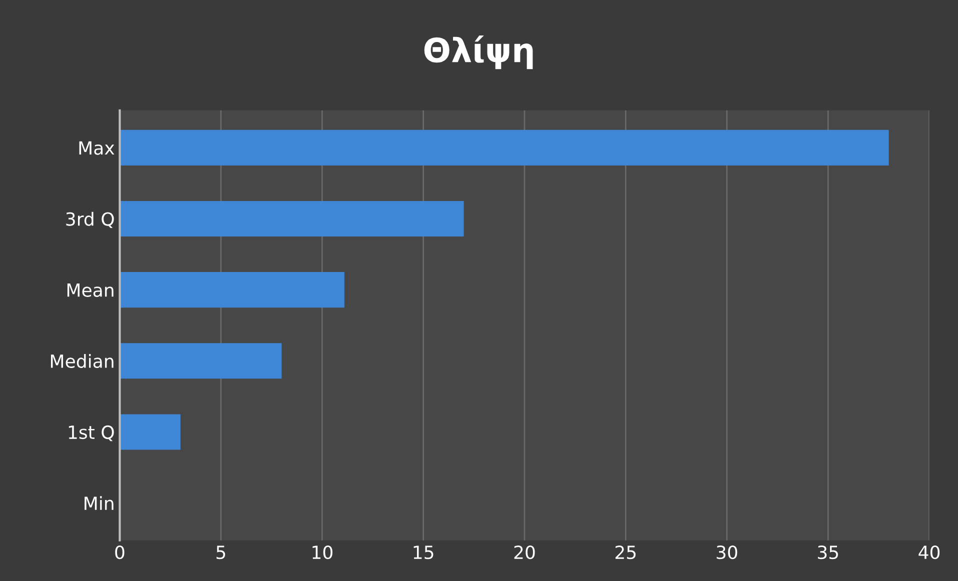 The image size is (958, 581). I want to click on x-tick-label: 0, so click(119, 553).